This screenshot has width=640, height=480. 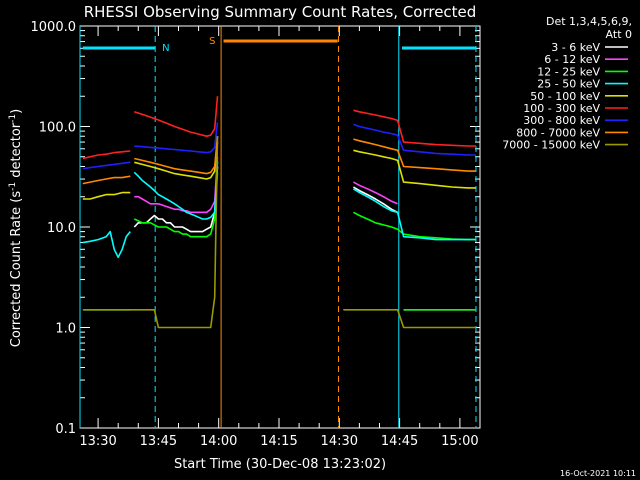 What do you see at coordinates (218, 441) in the screenshot?
I see `x-tick-label: 14:00` at bounding box center [218, 441].